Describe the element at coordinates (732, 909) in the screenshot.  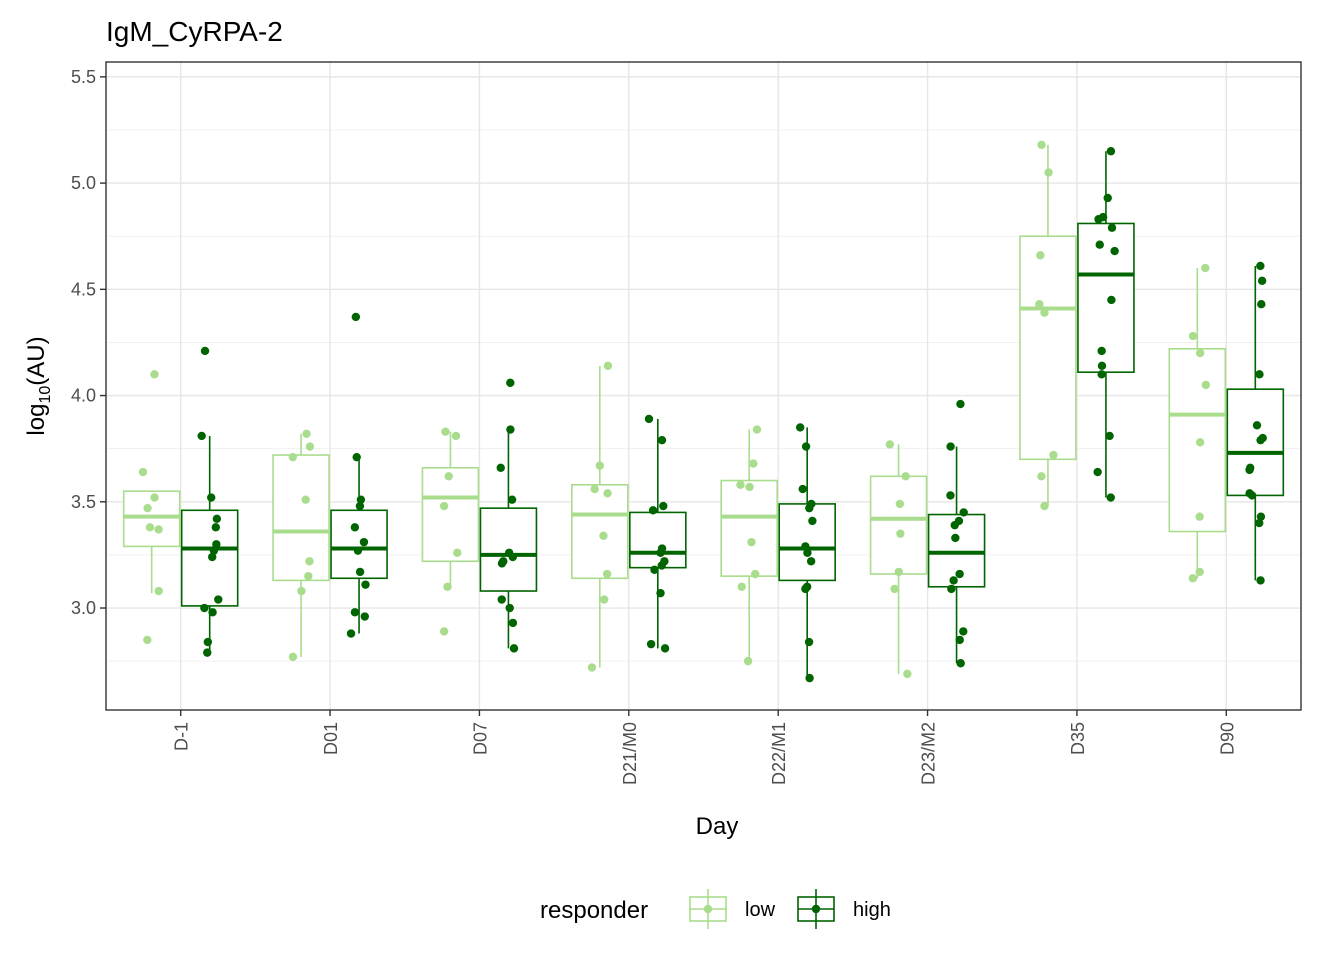
I see `legend-key-low: low` at that location.